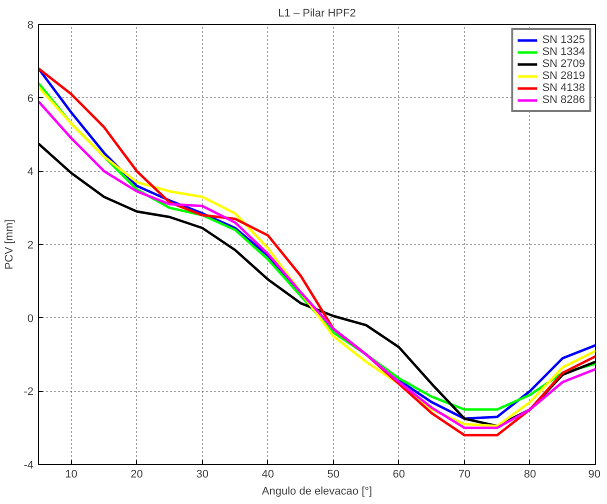  Describe the element at coordinates (202, 474) in the screenshot. I see `x-tick-label: 30` at that location.